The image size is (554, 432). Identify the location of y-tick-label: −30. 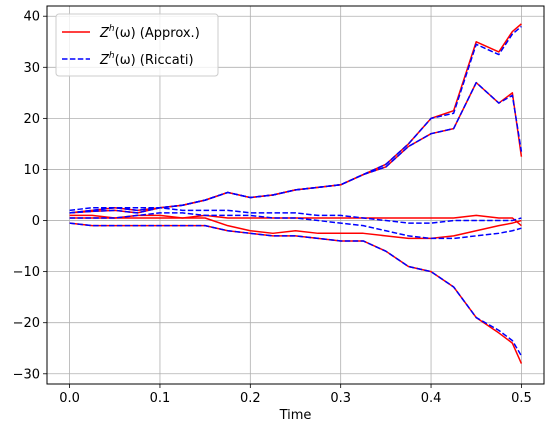
(26, 374).